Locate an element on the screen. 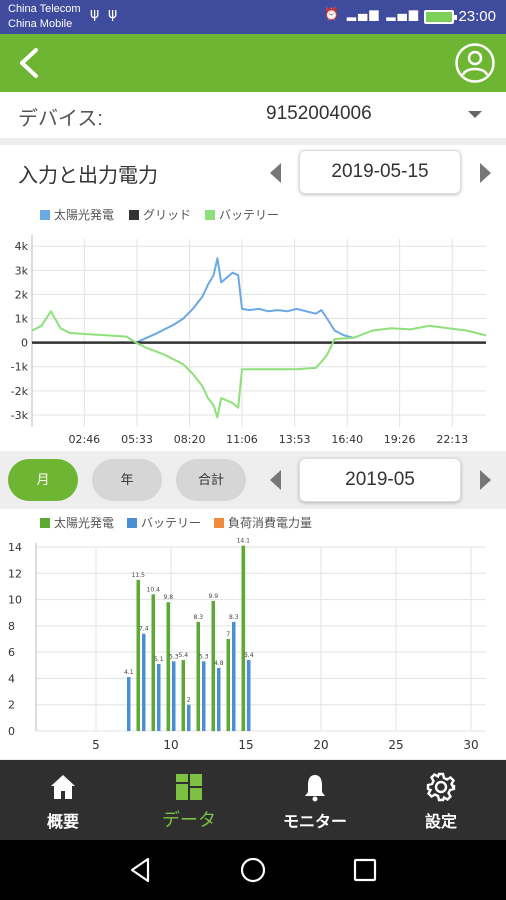 Image resolution: width=506 pixels, height=900 pixels. x-tick-label: 05:33 is located at coordinates (137, 439).